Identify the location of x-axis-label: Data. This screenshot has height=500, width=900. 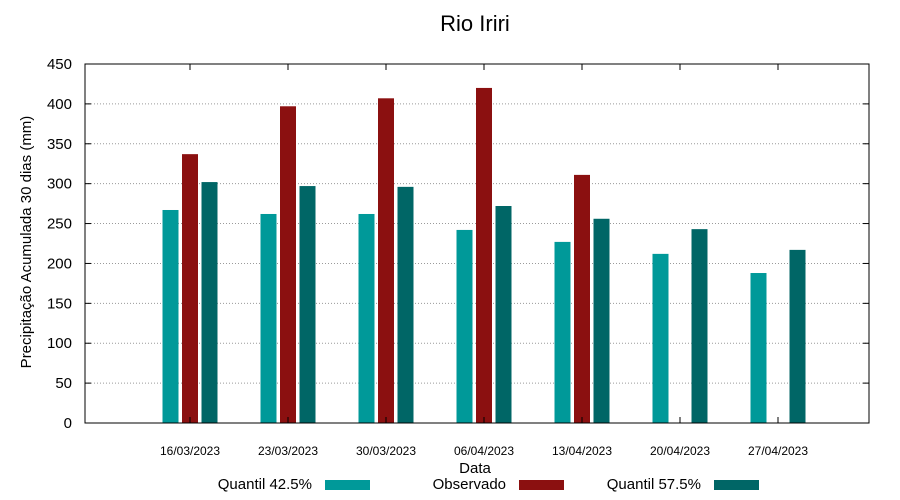
(475, 468).